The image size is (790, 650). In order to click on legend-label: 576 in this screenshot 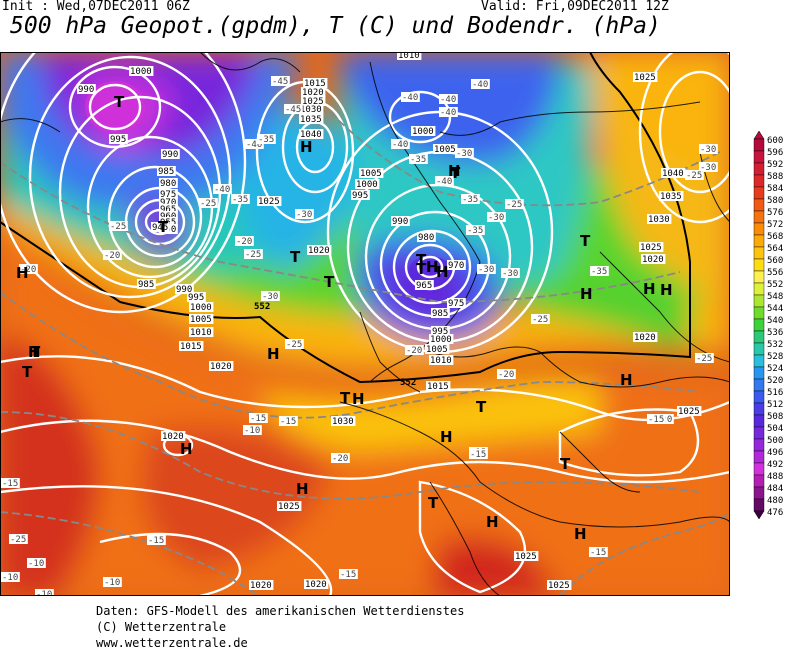, I will do `click(775, 213)`.